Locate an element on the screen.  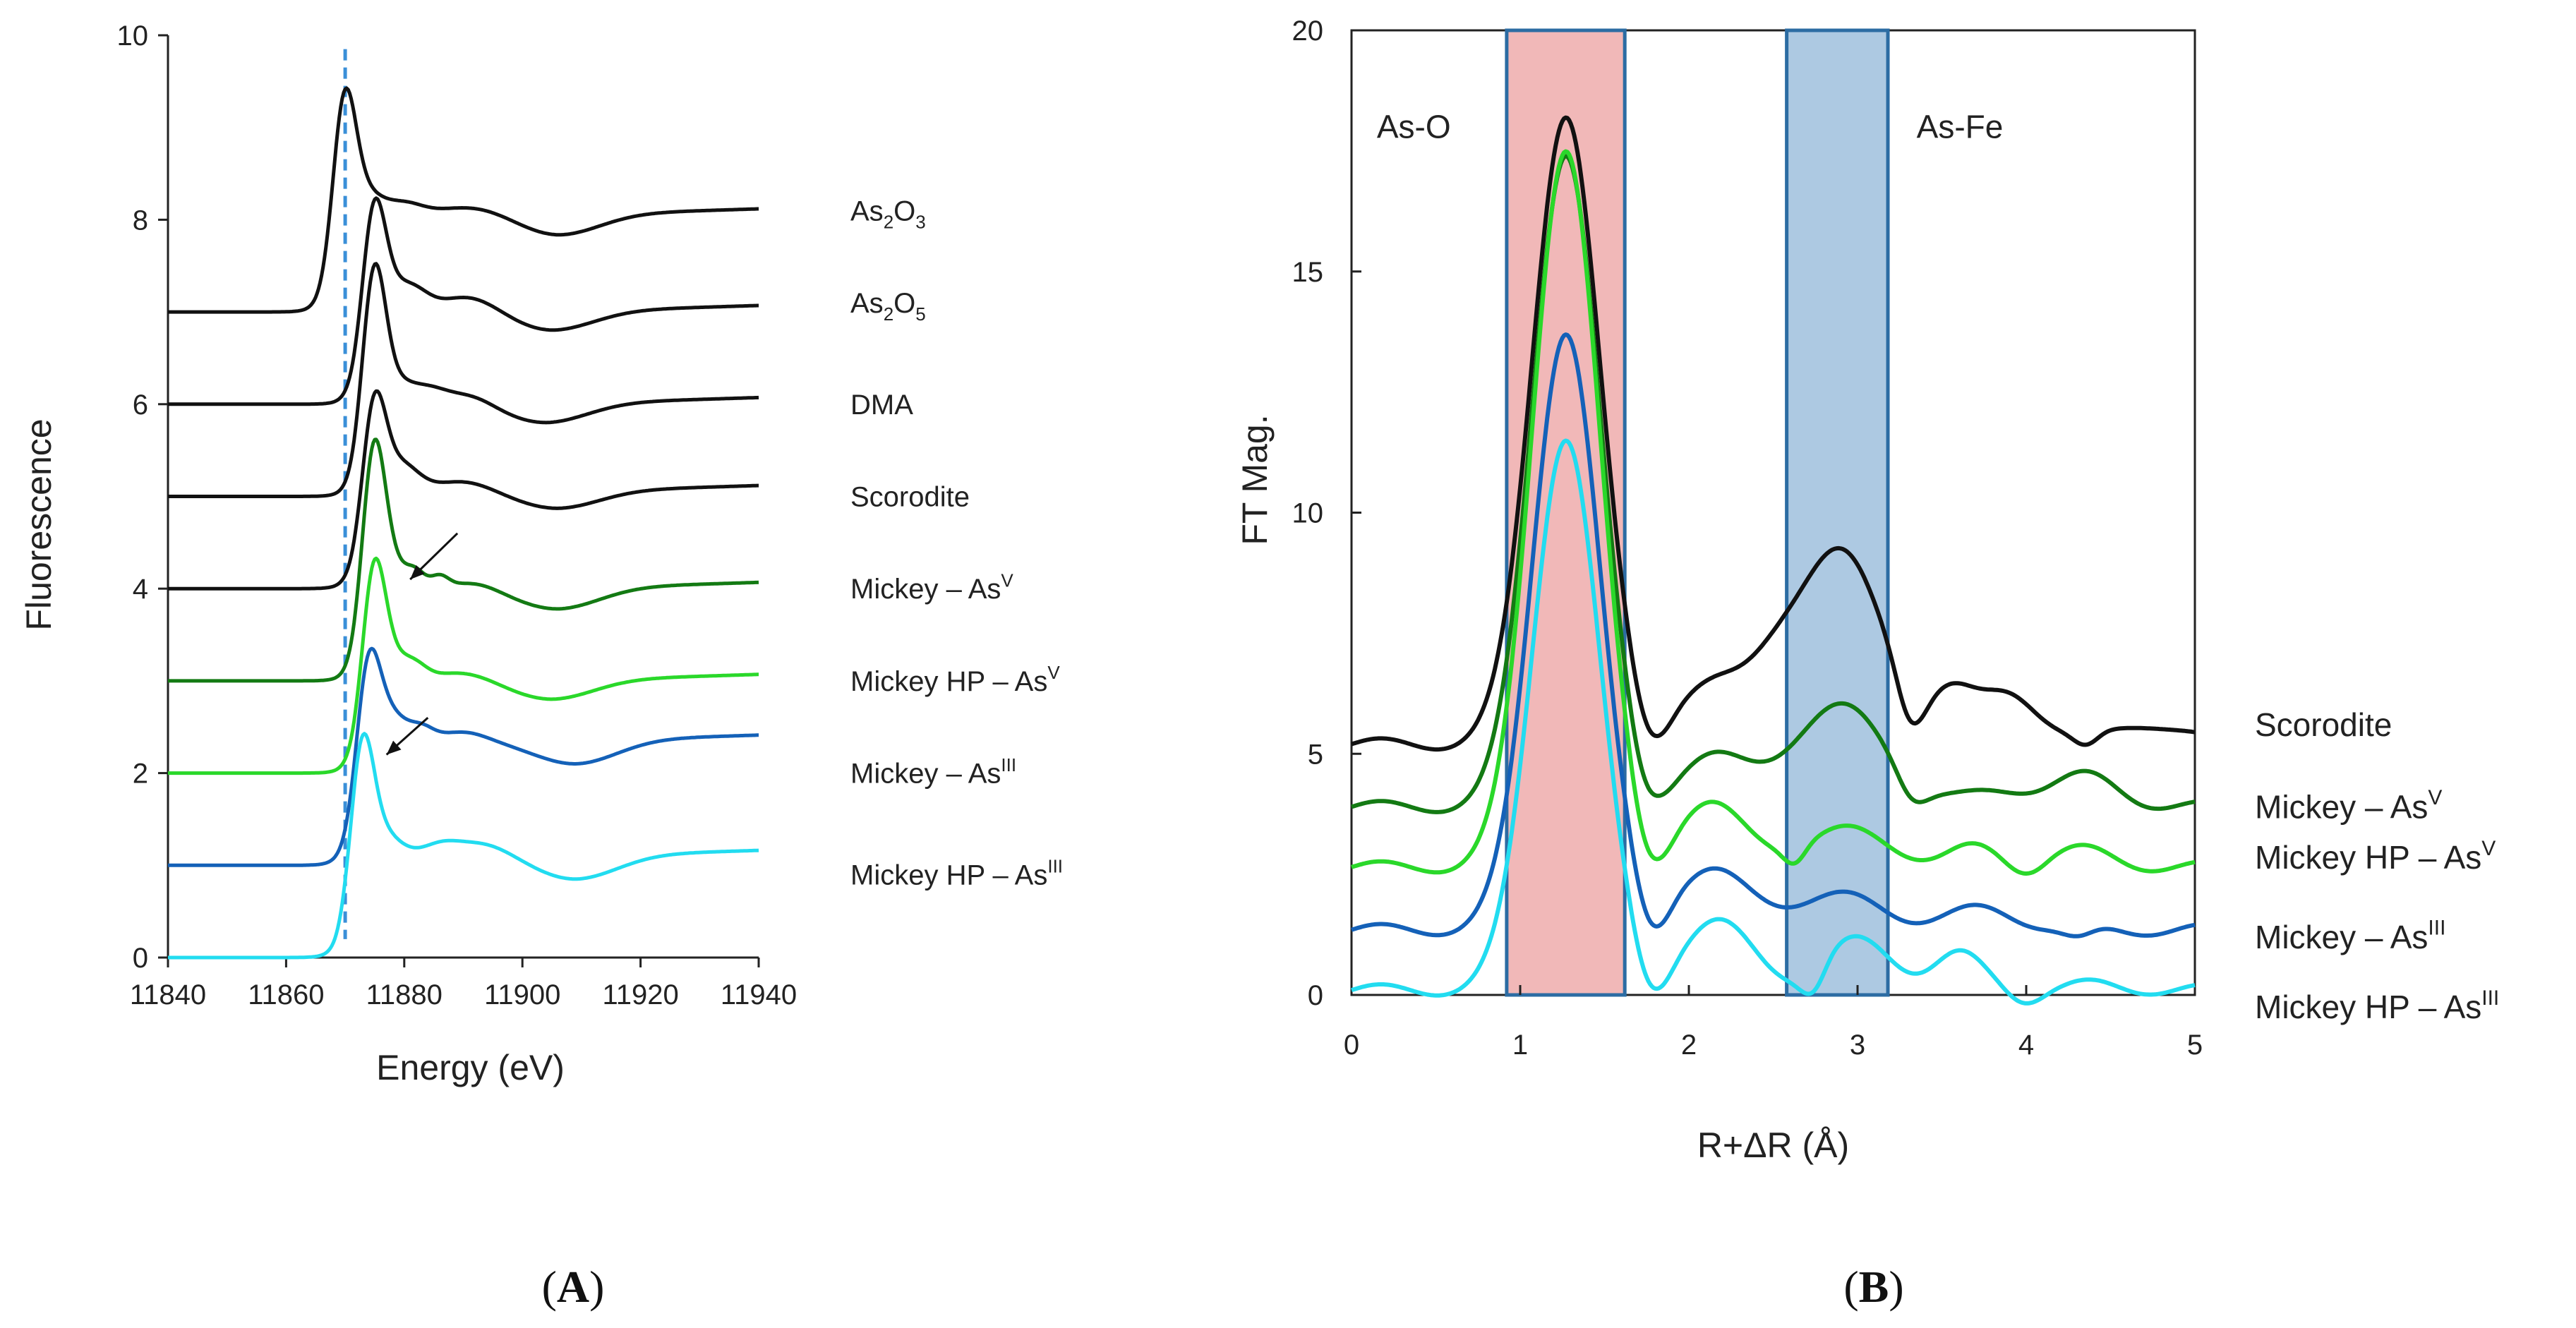
x-tick-label: 4 is located at coordinates (2026, 1046).